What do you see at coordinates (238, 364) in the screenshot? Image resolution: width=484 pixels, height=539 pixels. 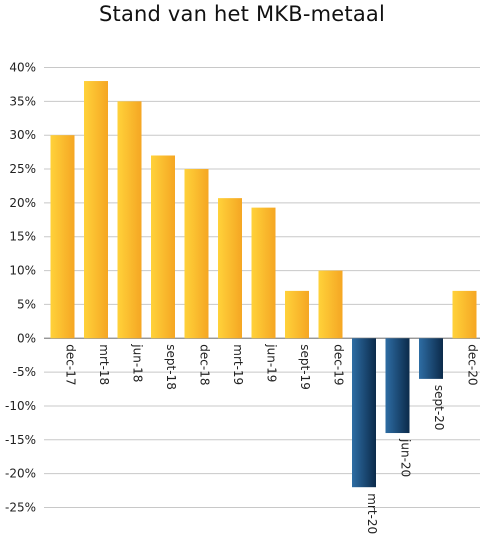 I see `x-tick-label: mrt-19` at bounding box center [238, 364].